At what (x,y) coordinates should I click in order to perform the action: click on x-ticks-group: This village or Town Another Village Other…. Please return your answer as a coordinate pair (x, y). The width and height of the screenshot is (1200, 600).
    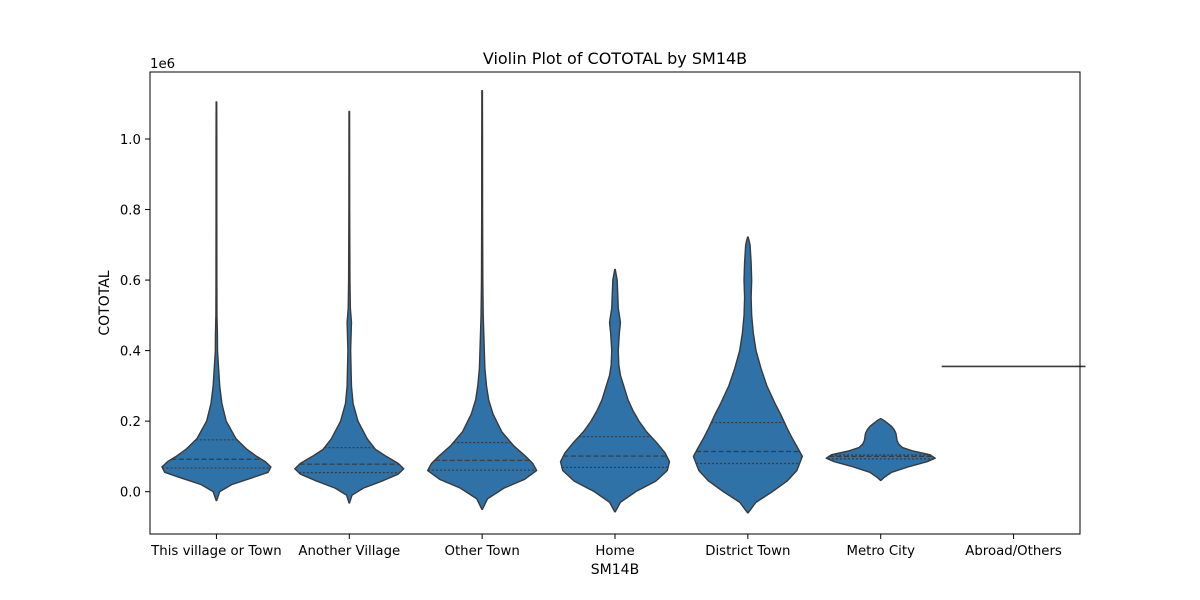
    Looking at the image, I should click on (606, 546).